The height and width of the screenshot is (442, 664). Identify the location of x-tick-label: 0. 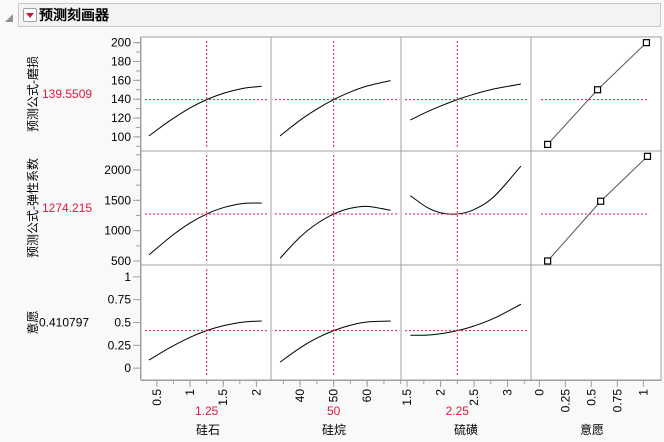
(539, 392).